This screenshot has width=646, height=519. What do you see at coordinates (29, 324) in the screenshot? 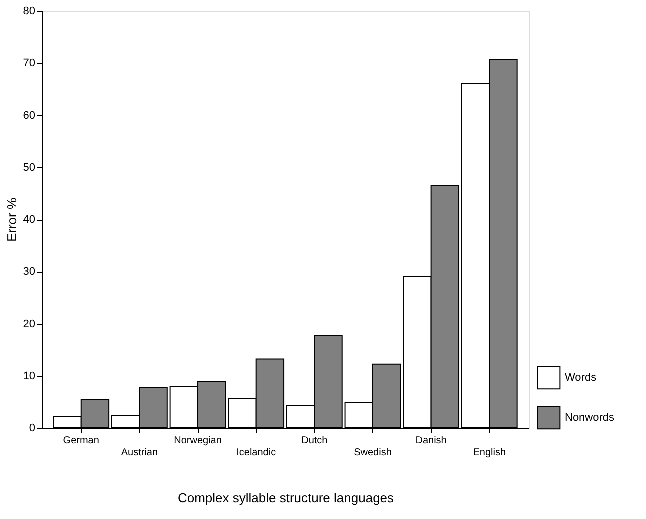
I see `y-tick-label: 20` at bounding box center [29, 324].